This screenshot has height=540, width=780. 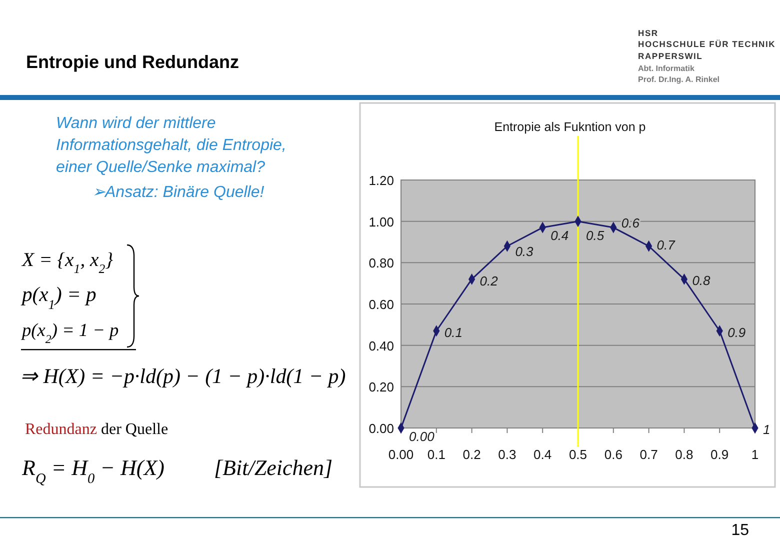 I want to click on x-tick-label: 0.7, so click(x=649, y=454).